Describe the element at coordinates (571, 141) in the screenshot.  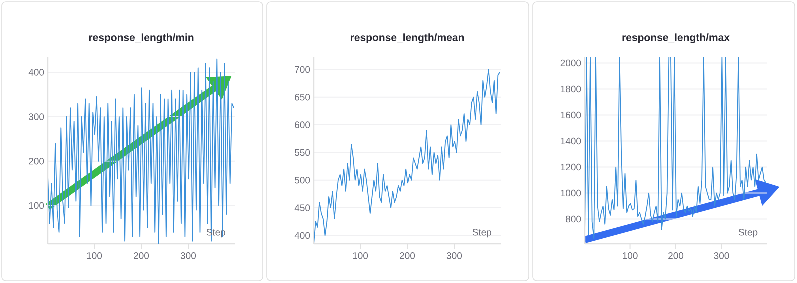
I see `y-tick-label: 1400` at that location.